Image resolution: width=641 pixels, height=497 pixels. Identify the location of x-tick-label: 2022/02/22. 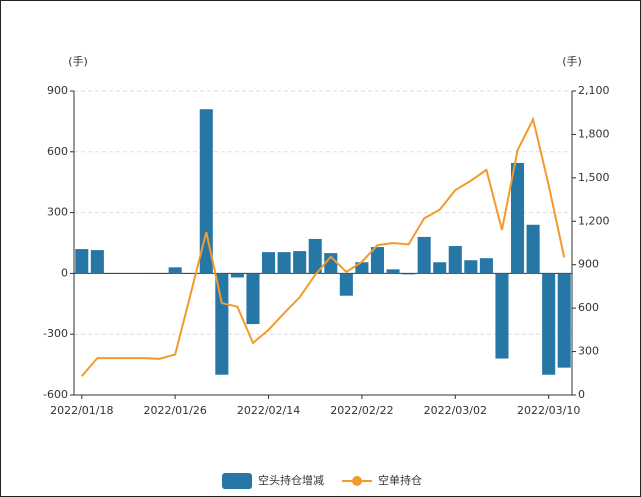
(361, 410).